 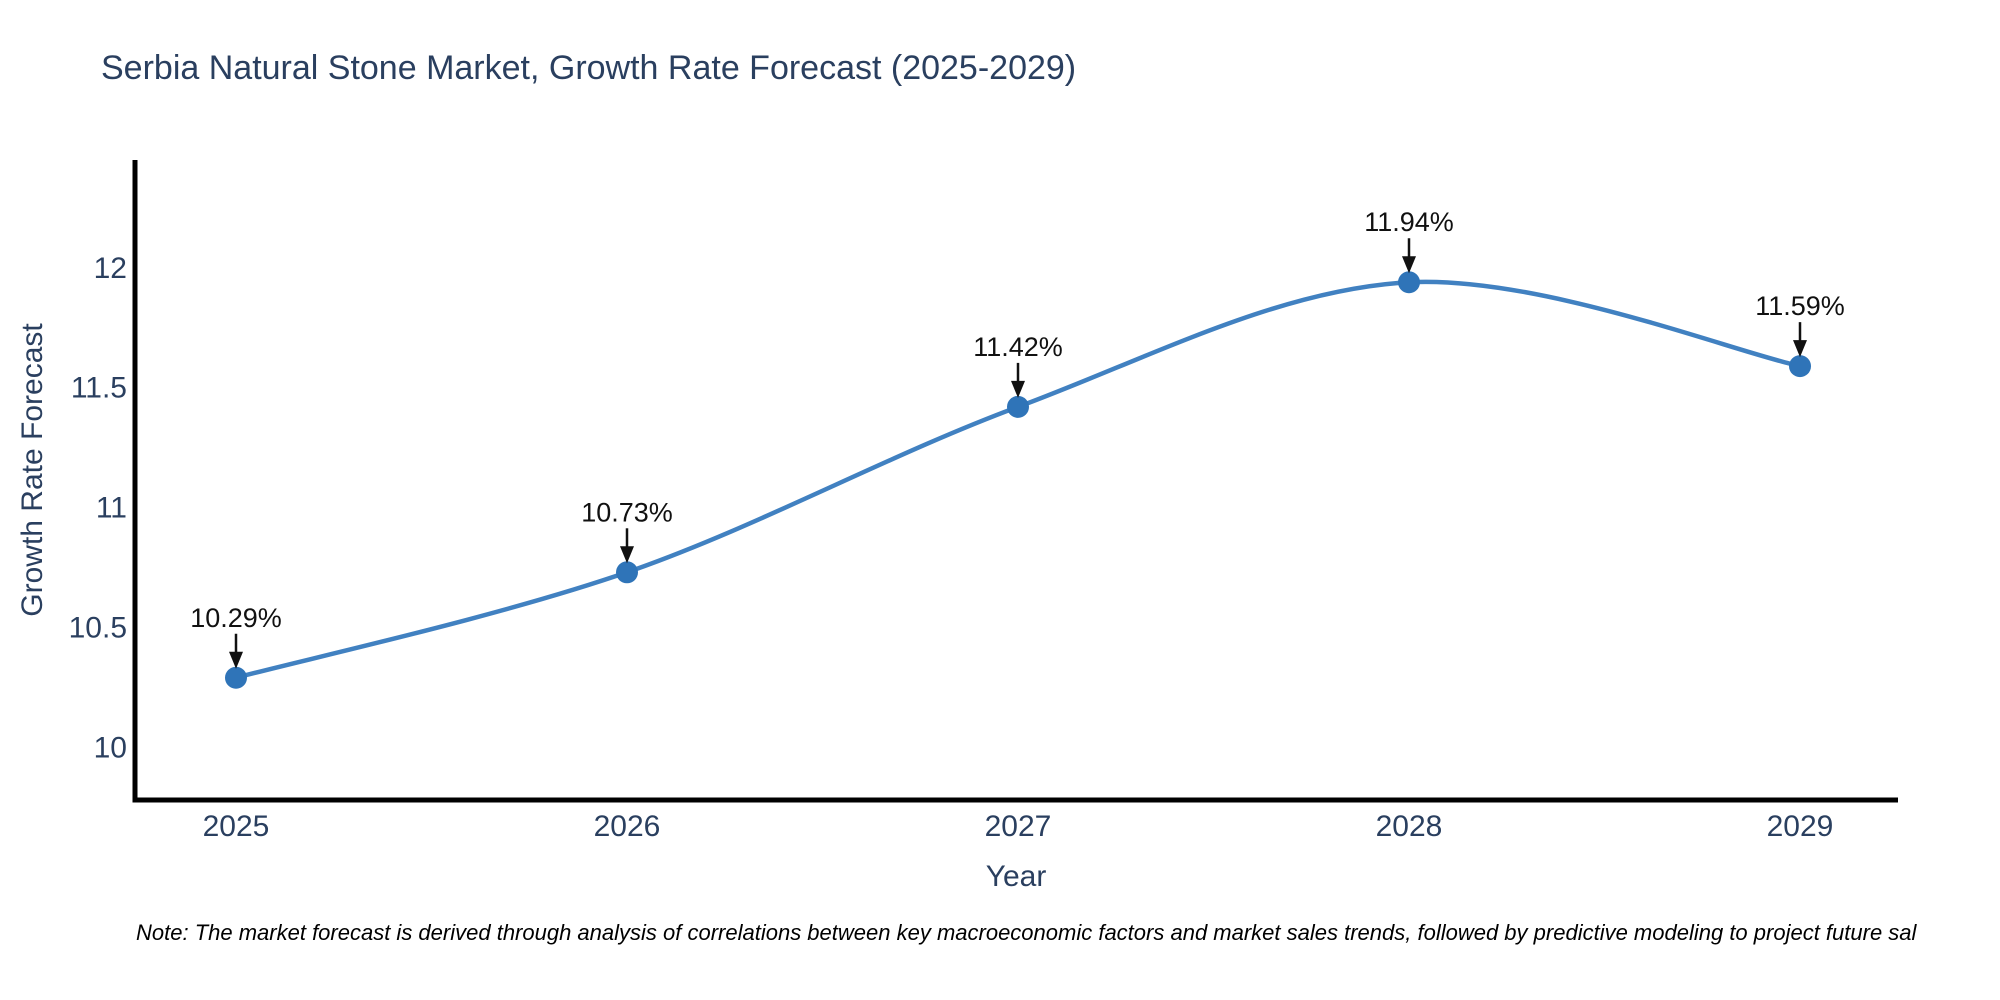 I want to click on annotation-label: 10.29%, so click(x=236, y=618).